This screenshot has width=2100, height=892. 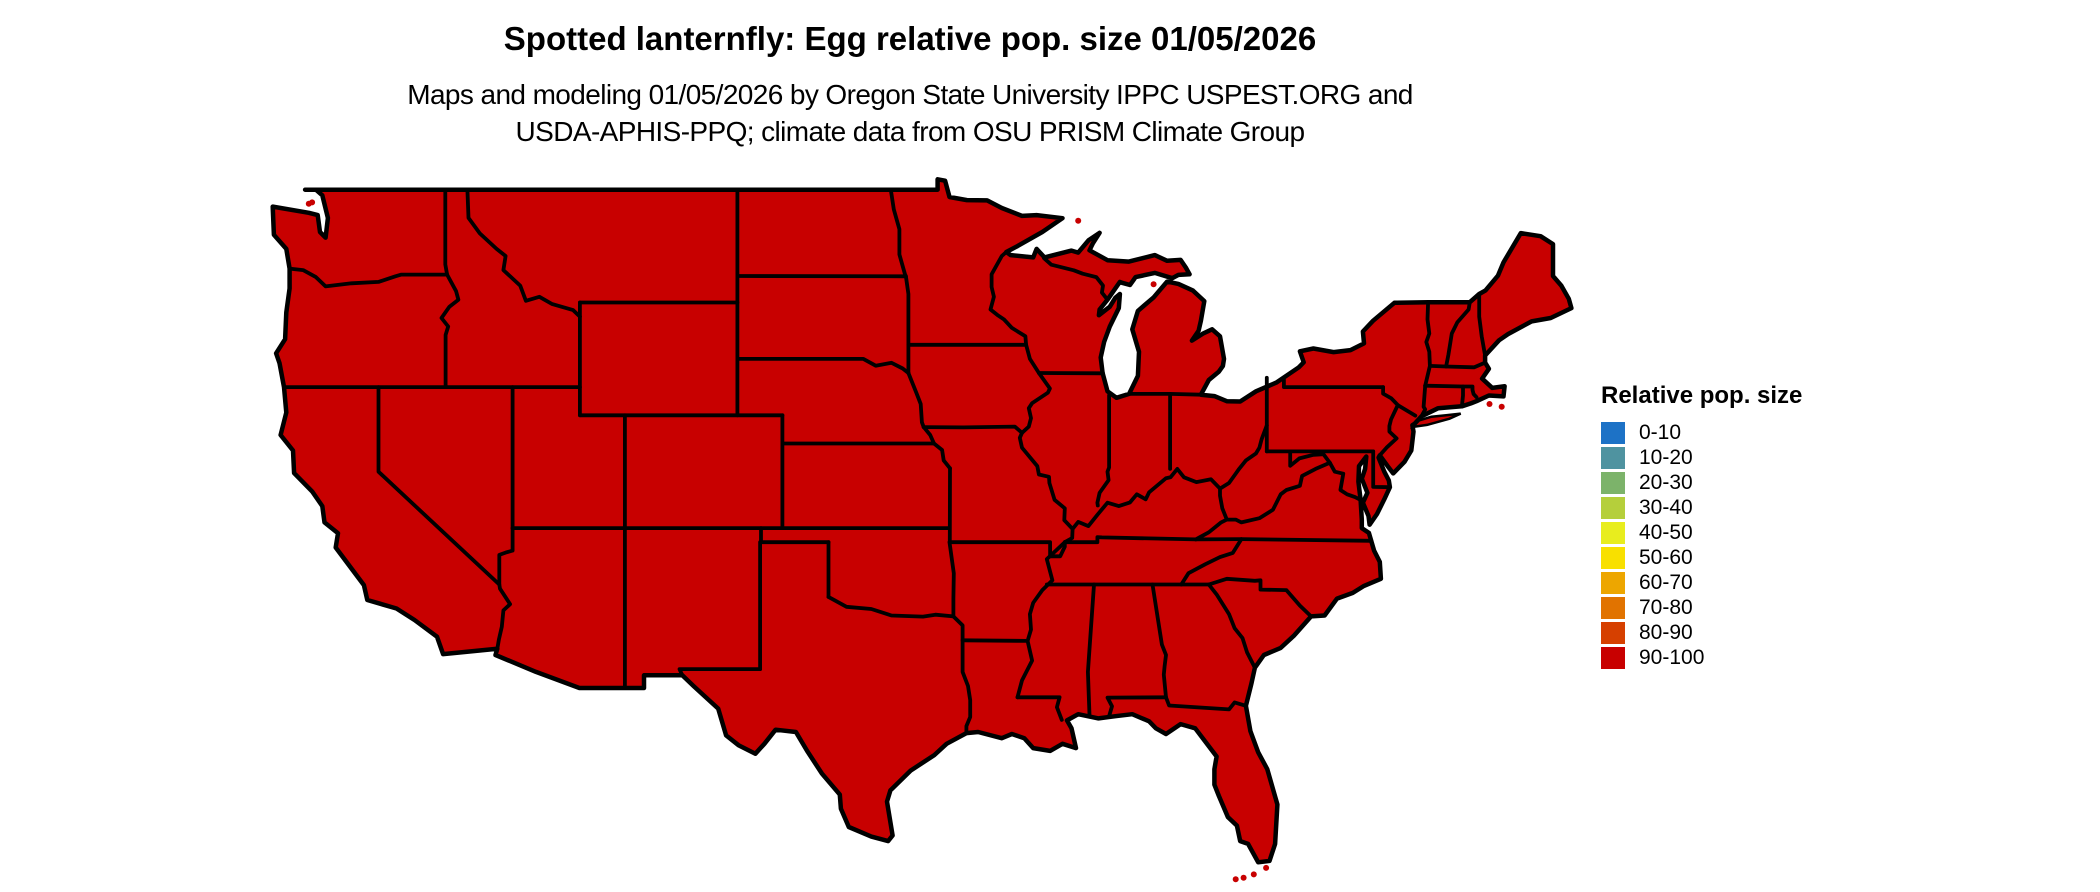 What do you see at coordinates (1672, 657) in the screenshot?
I see `legend-item-label: 90-100` at bounding box center [1672, 657].